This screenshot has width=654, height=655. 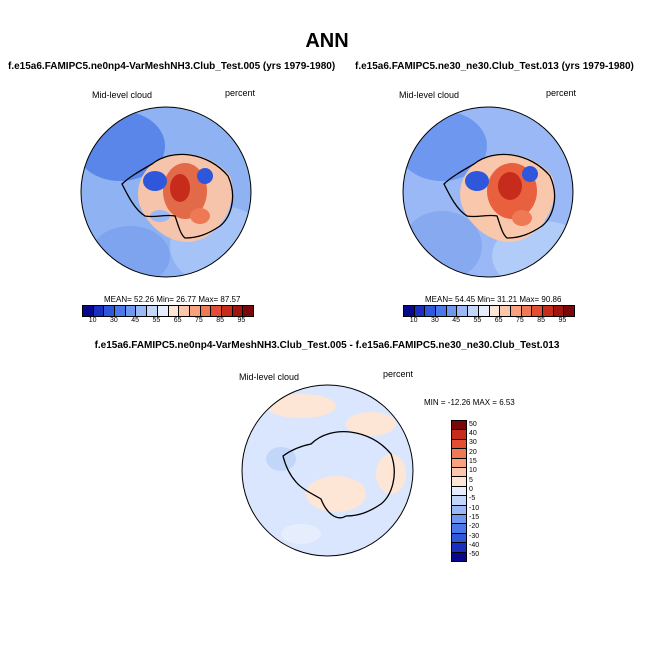 I want to click on panel1-max: 87.57, so click(x=230, y=299).